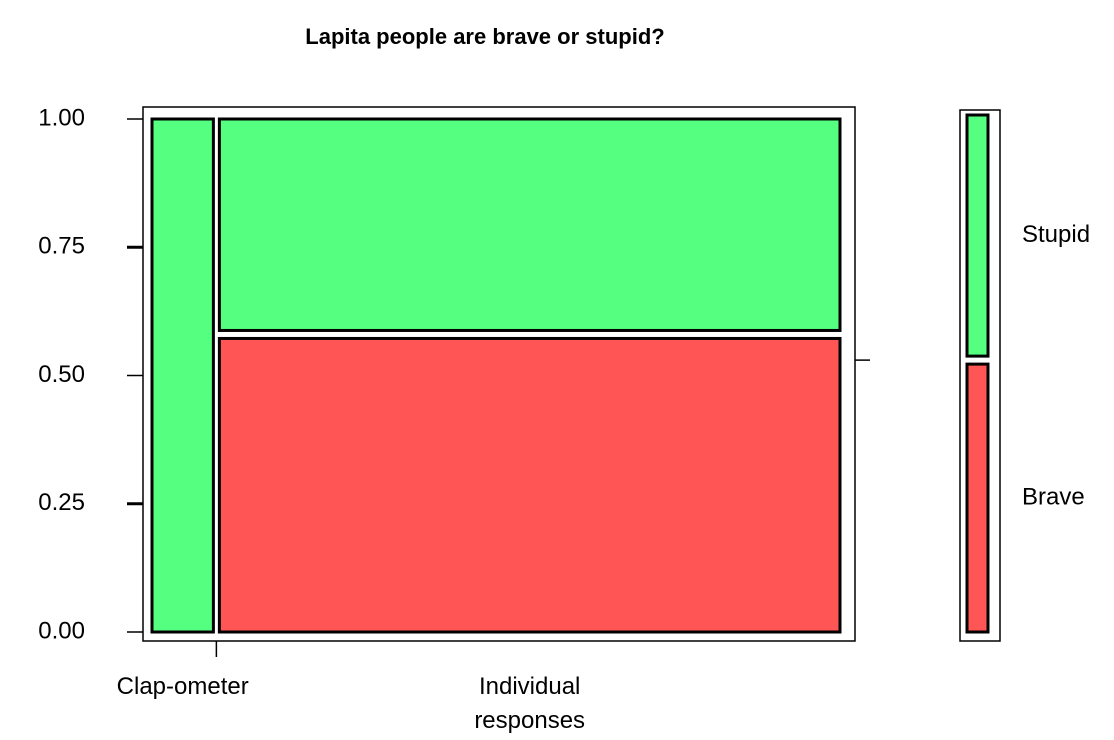 The width and height of the screenshot is (1114, 740). Describe the element at coordinates (1053, 496) in the screenshot. I see `legend-label: Brave` at that location.